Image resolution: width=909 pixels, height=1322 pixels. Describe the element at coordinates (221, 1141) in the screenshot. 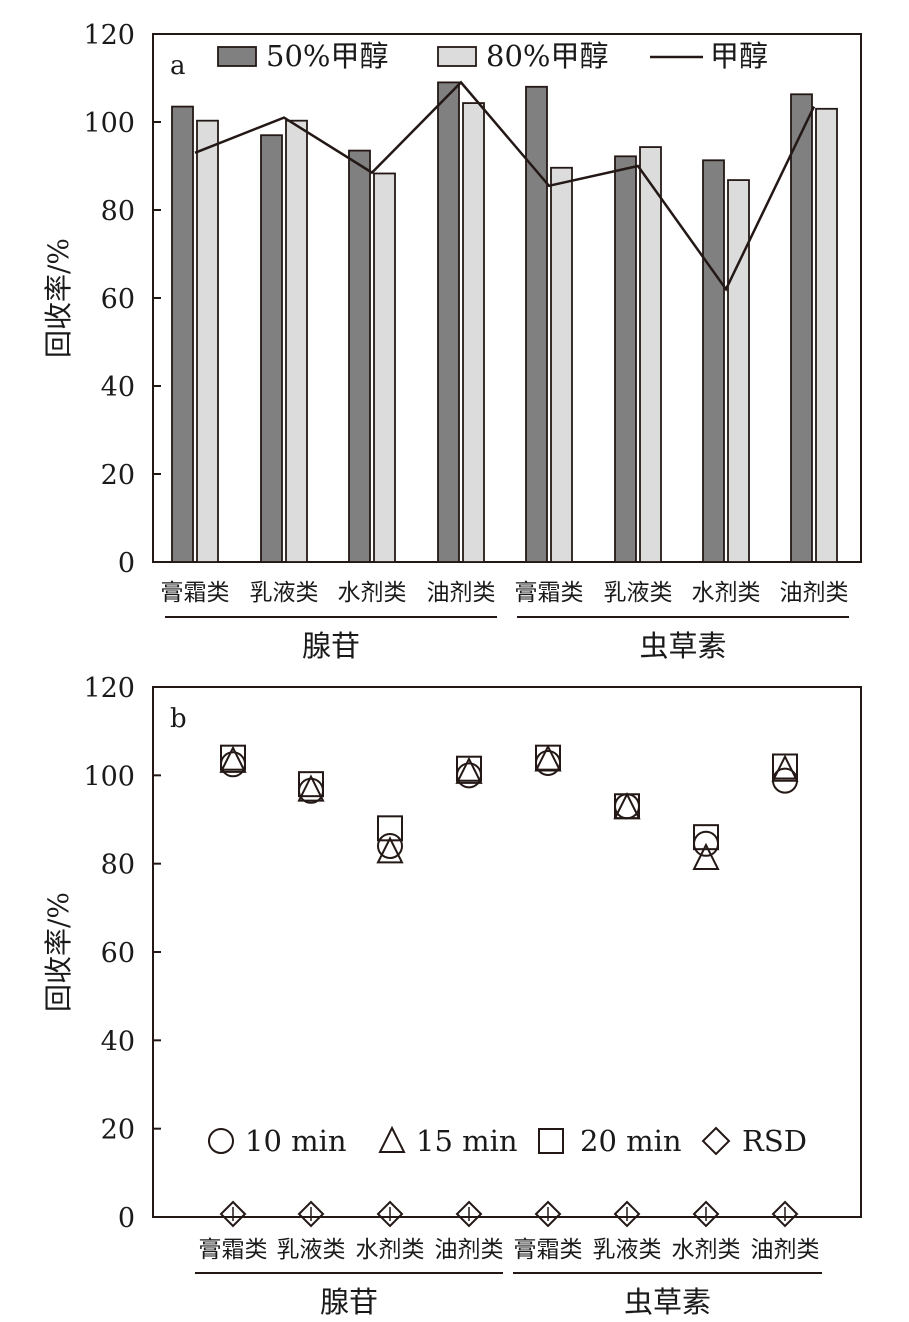

I see `legend-marker-circle` at that location.